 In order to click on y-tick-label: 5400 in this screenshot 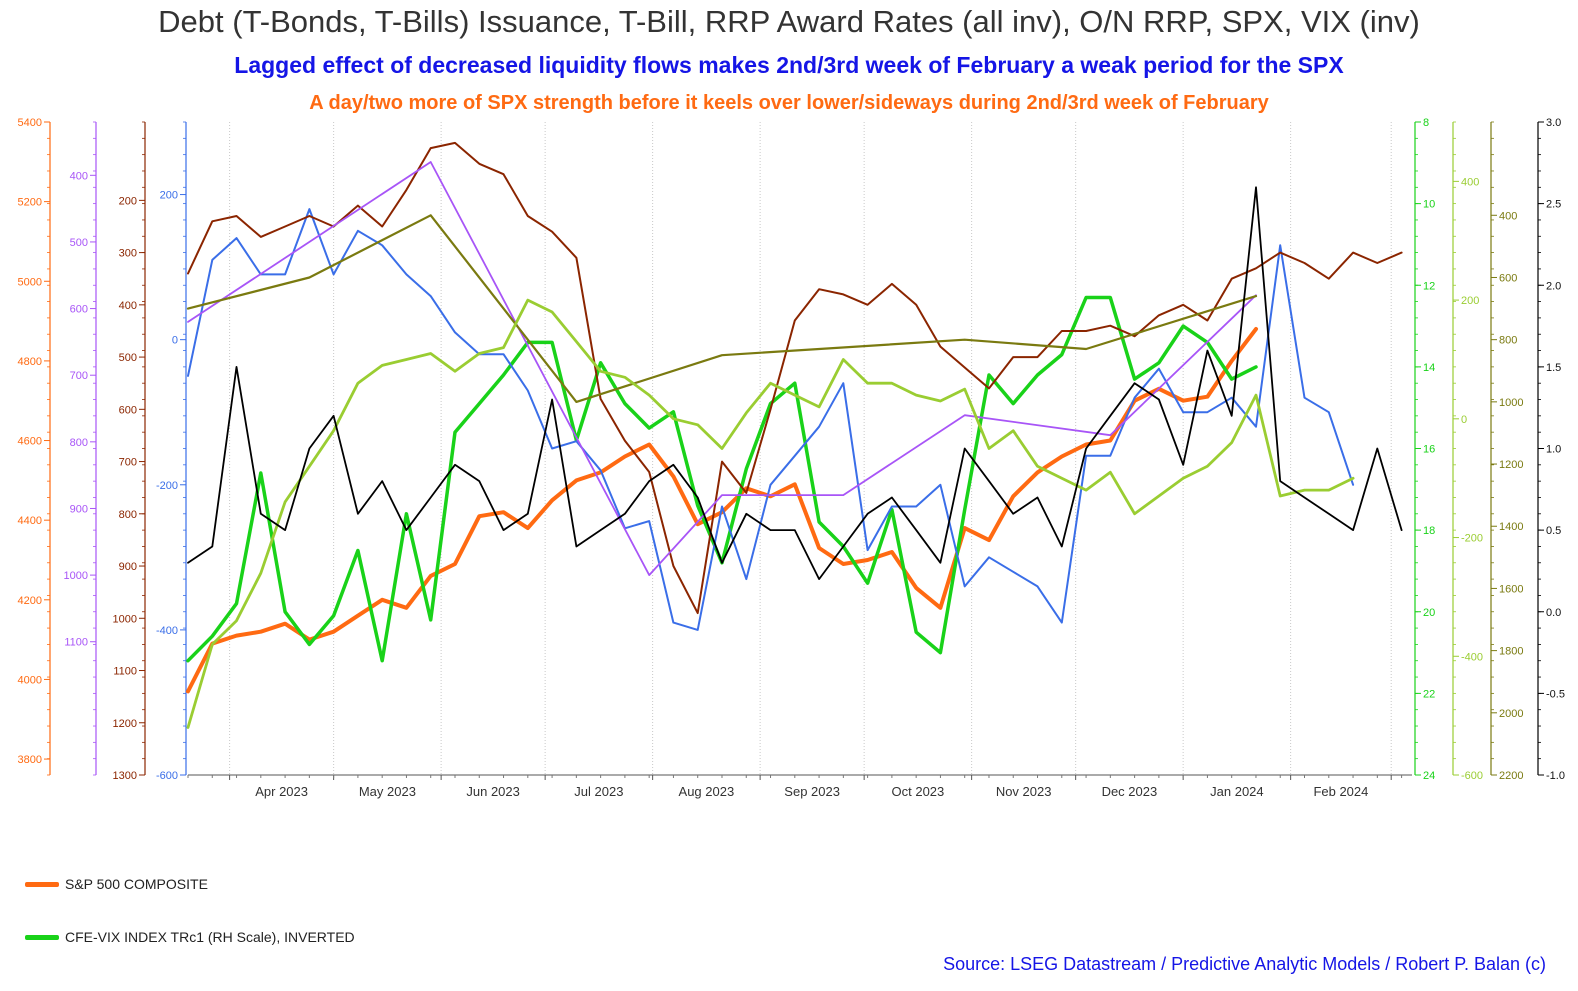, I will do `click(30, 123)`.